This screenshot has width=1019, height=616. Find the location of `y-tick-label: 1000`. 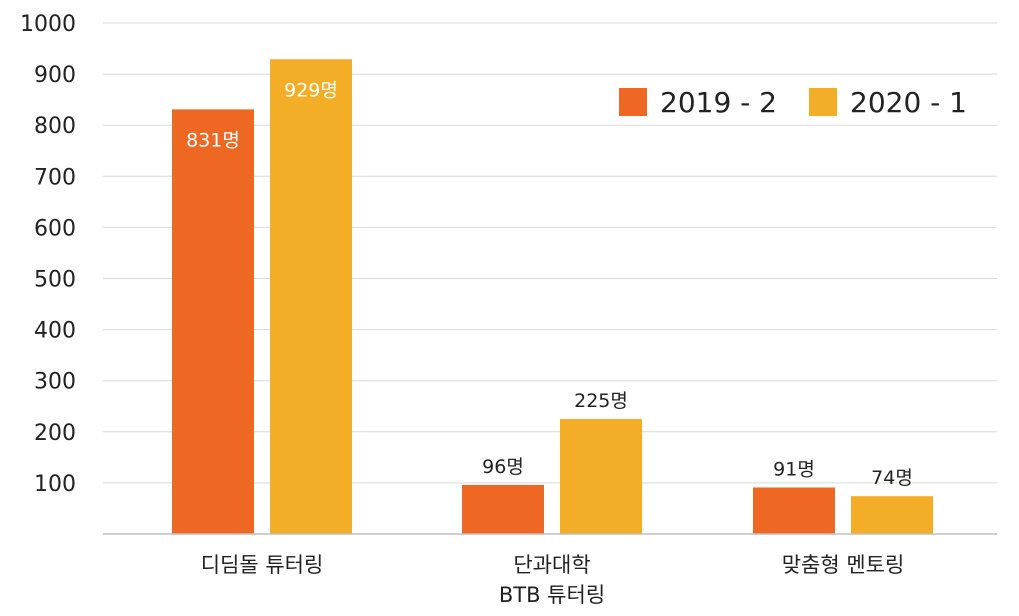

y-tick-label: 1000 is located at coordinates (48, 24).